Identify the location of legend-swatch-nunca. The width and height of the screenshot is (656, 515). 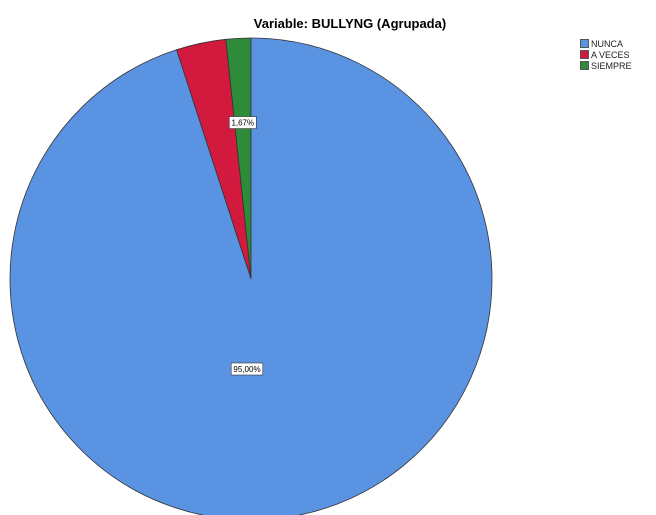
(584, 43).